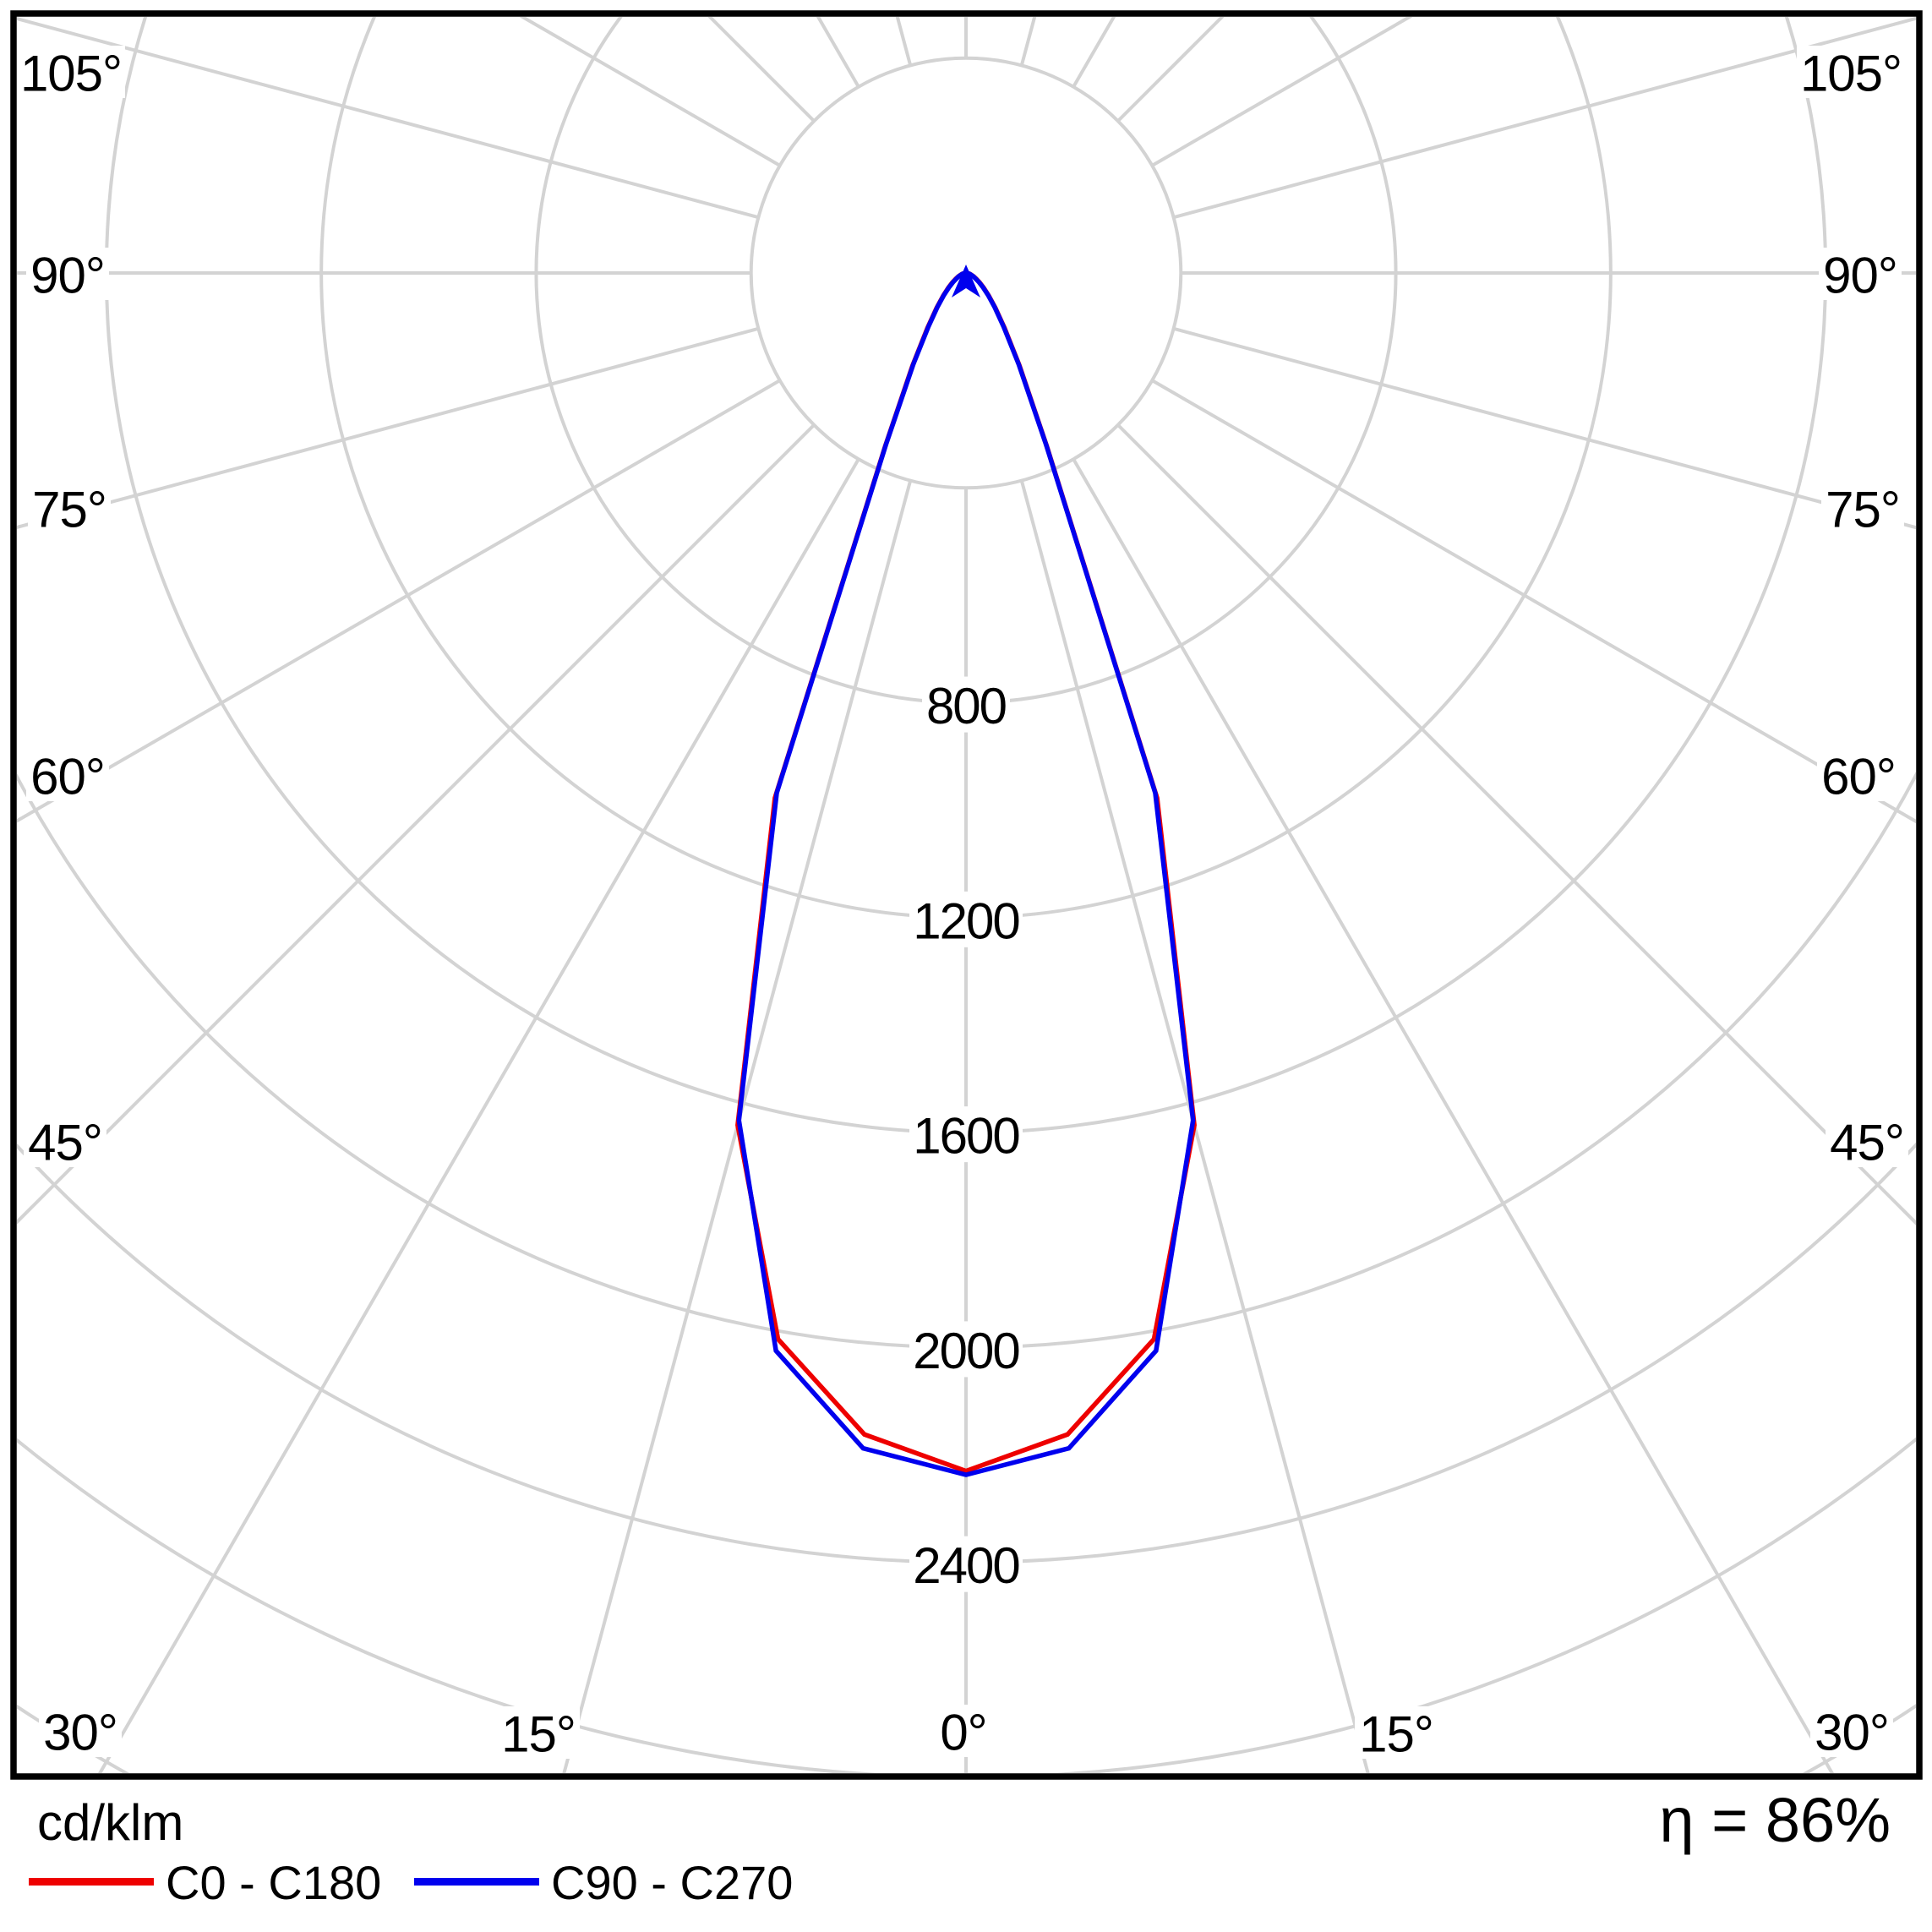 The image size is (1932, 1932). What do you see at coordinates (1775, 1820) in the screenshot?
I see `efficiency-label: η = 86%` at bounding box center [1775, 1820].